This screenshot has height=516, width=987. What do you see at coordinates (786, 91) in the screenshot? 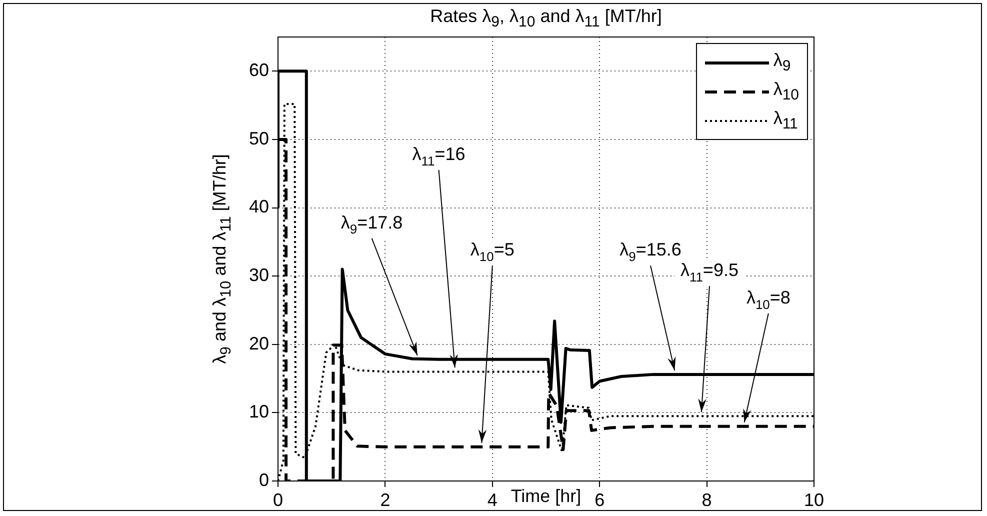
I see `legend-label: λ$_{10}$` at bounding box center [786, 91].